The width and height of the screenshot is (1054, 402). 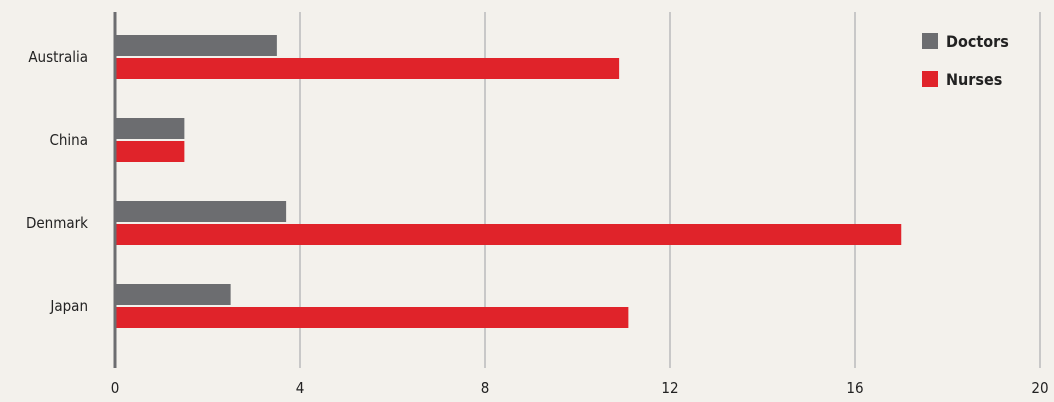 What do you see at coordinates (173, 294) in the screenshot?
I see `bar-japan-doctors` at bounding box center [173, 294].